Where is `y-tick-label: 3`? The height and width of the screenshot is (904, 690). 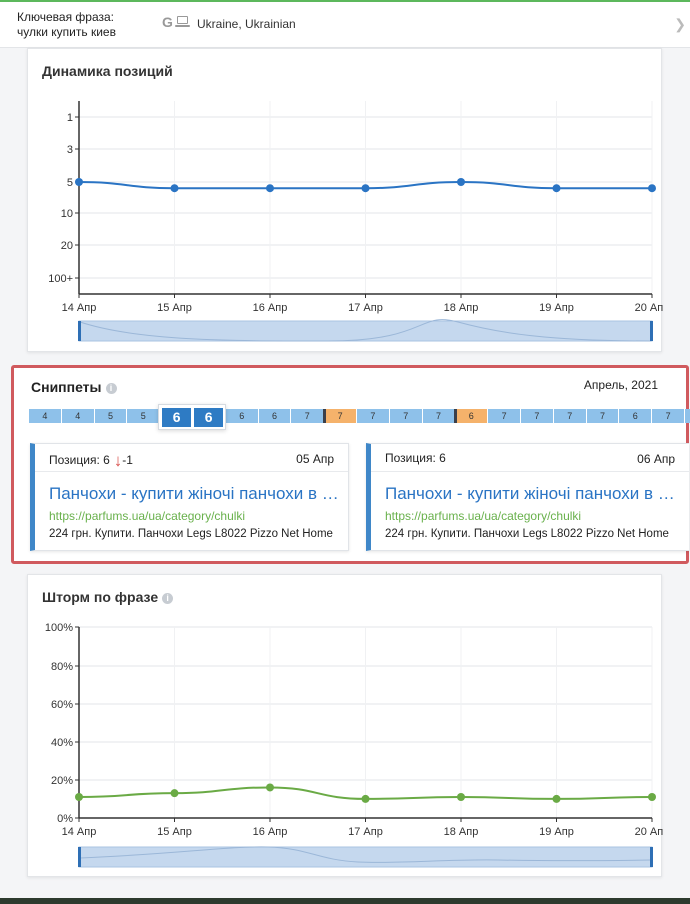 y-tick-label: 3 is located at coordinates (70, 150).